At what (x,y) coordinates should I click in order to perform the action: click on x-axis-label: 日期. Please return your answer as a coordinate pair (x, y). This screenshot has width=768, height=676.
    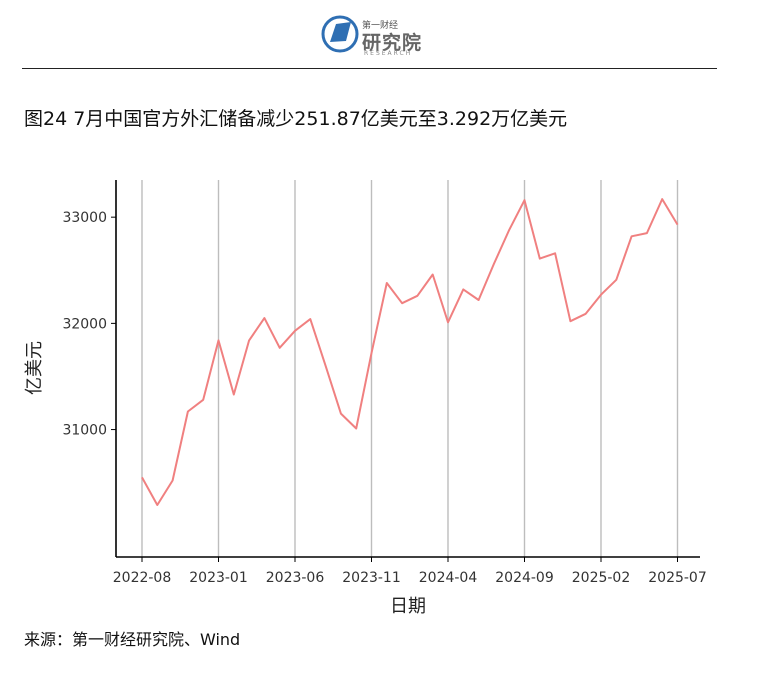
    Looking at the image, I should click on (408, 606).